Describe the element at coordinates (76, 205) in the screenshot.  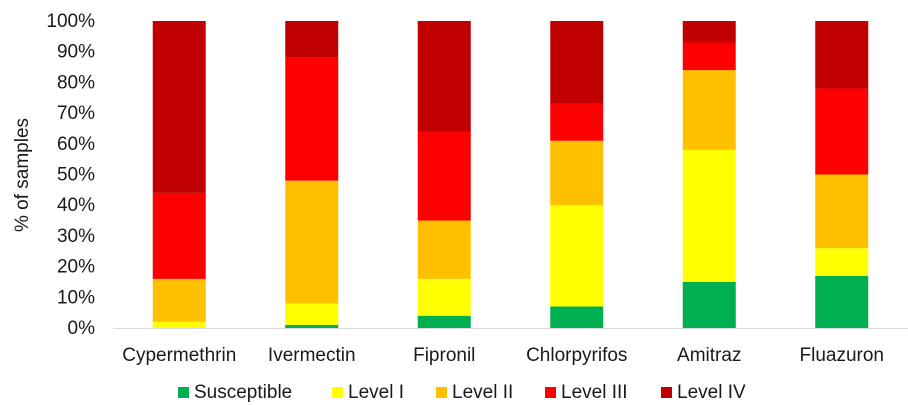
I see `y-tick-label: 40%` at that location.